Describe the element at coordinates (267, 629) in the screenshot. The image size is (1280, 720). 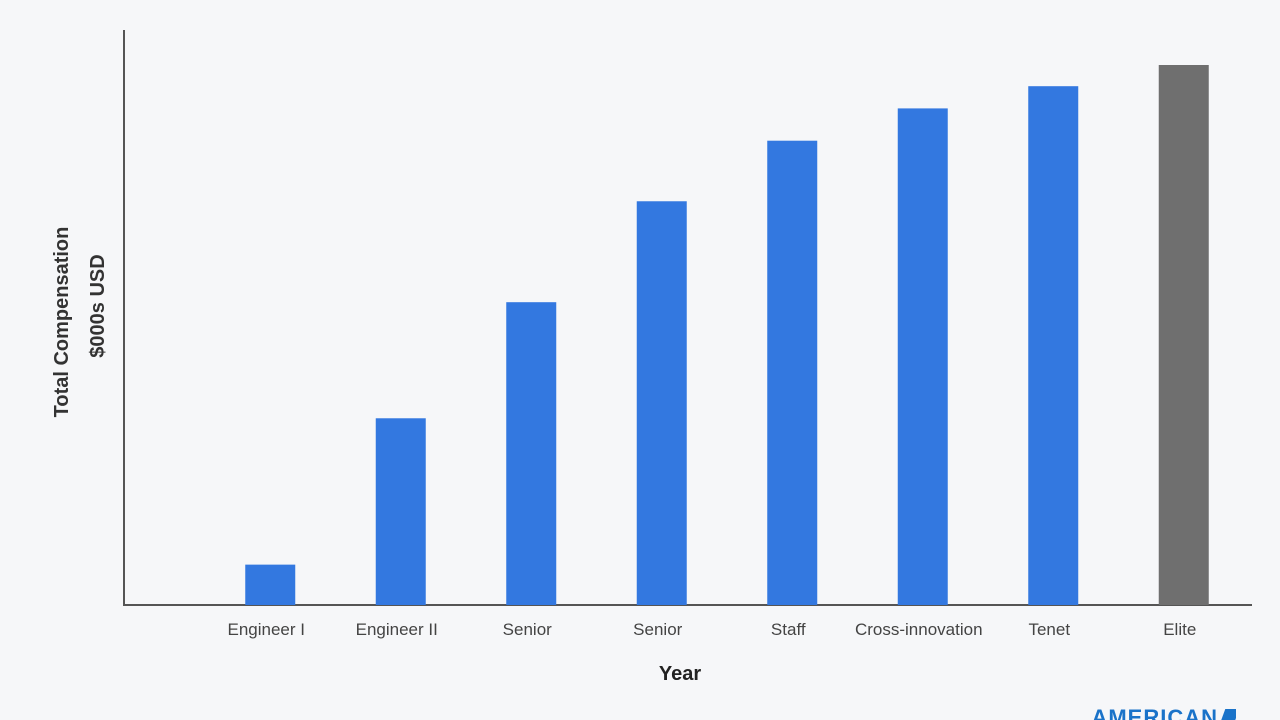
I see `x-tick-label-1: Engineer I` at that location.